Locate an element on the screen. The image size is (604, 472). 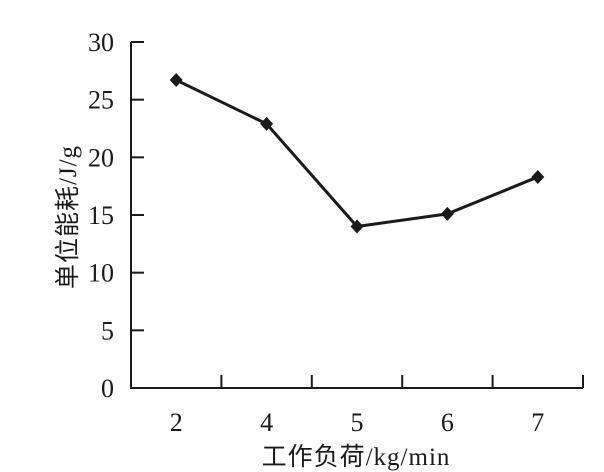
y-tick-label: 10 is located at coordinates (101, 273).